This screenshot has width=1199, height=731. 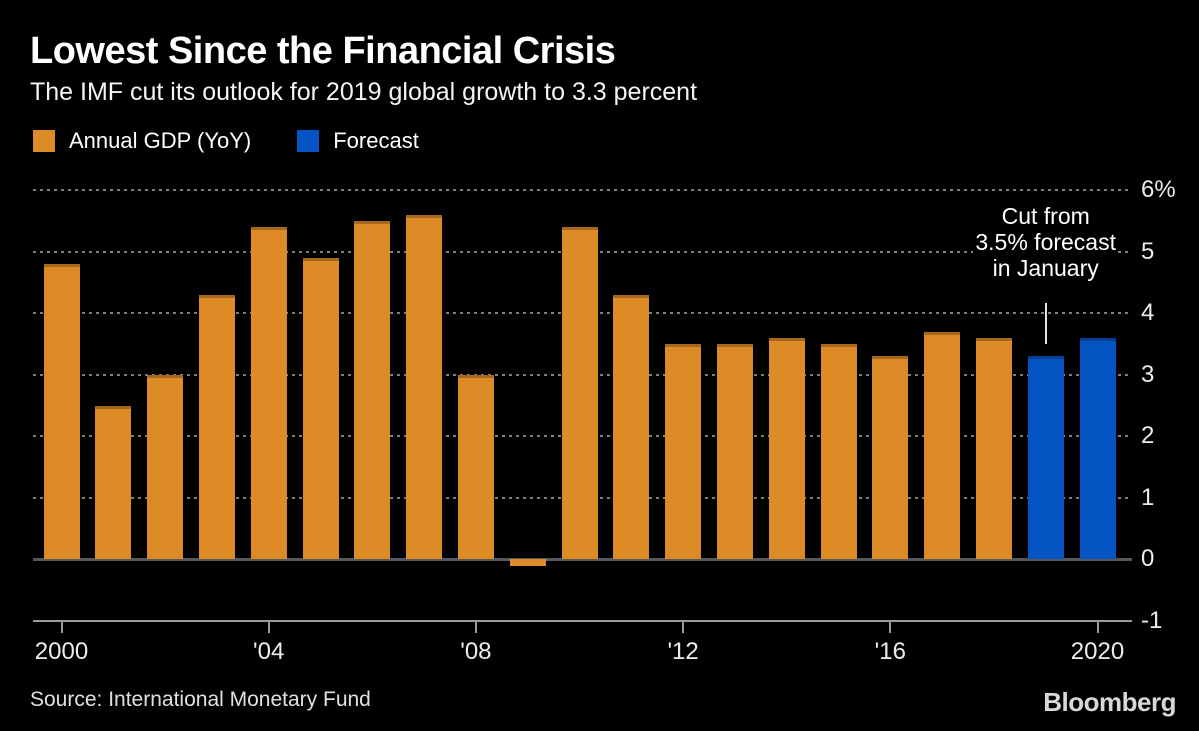 I want to click on annotation-line-1: Cut from, so click(x=1045, y=216).